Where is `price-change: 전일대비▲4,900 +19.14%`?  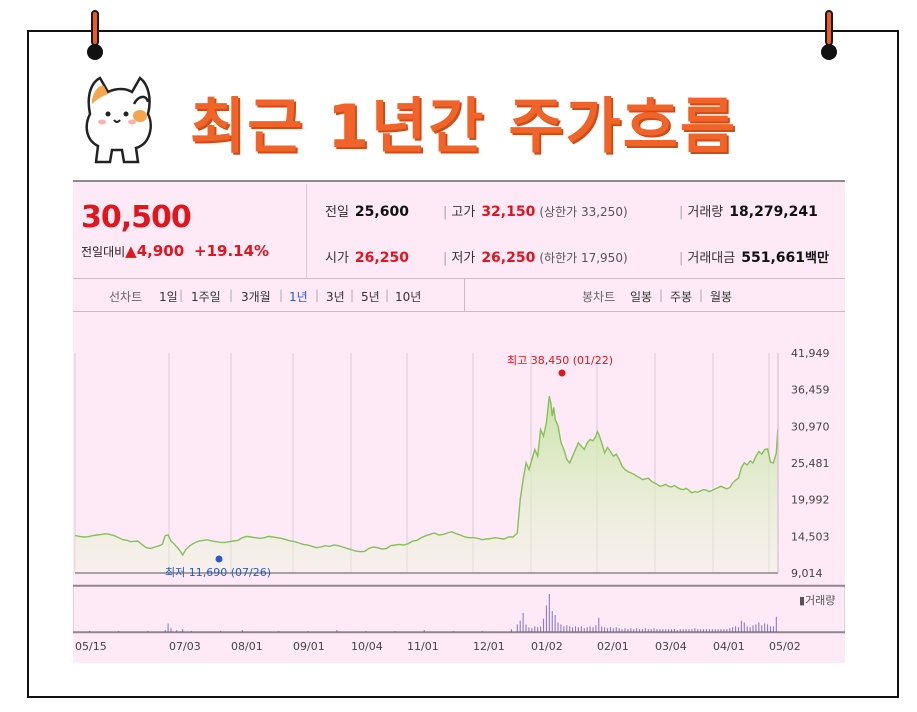
price-change: 전일대비▲4,900 +19.14% is located at coordinates (175, 251).